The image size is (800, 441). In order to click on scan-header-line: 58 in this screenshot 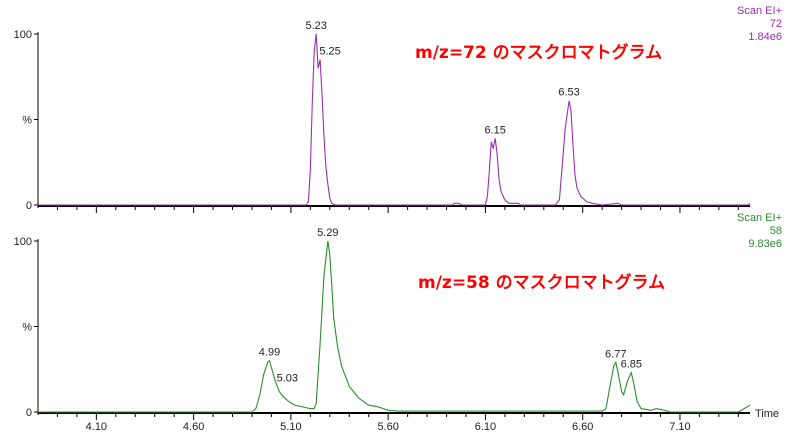, I will do `click(776, 231)`.